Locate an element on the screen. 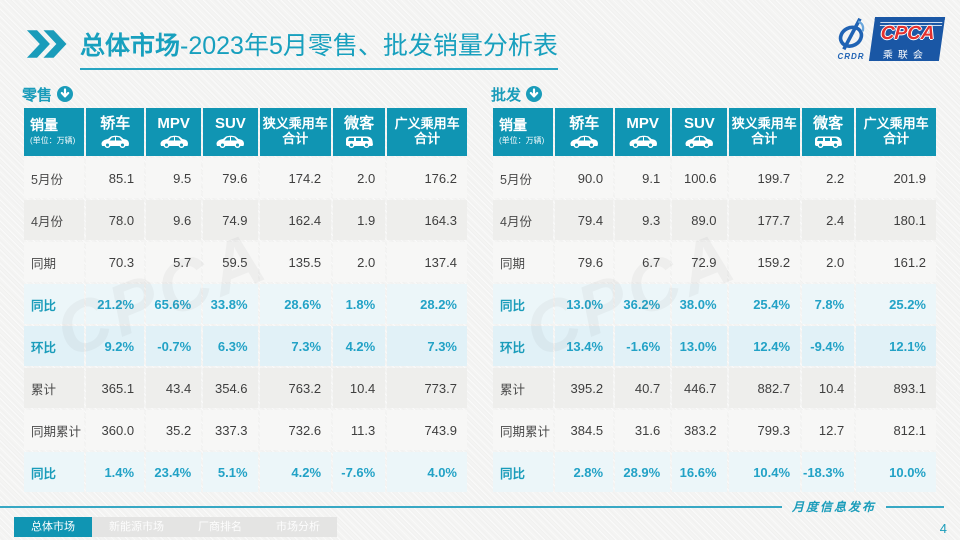  cell-value: 10.4 is located at coordinates (828, 388).